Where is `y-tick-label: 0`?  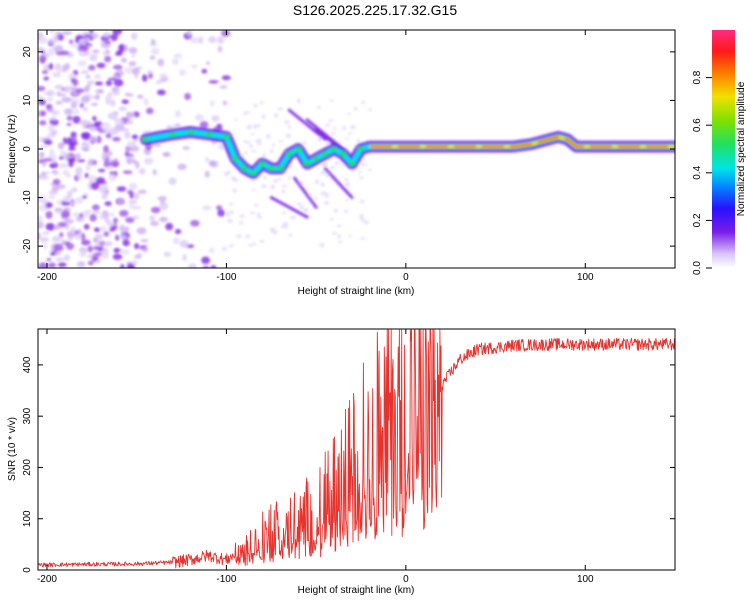
y-tick-label: 0 is located at coordinates (27, 570).